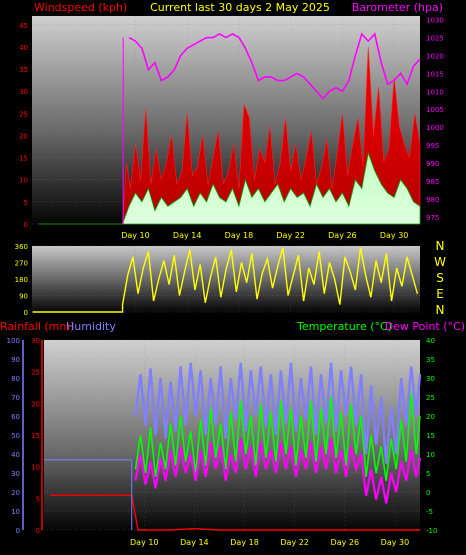  Describe the element at coordinates (194, 542) in the screenshot. I see `x-tick-b-1: Day 14` at that location.